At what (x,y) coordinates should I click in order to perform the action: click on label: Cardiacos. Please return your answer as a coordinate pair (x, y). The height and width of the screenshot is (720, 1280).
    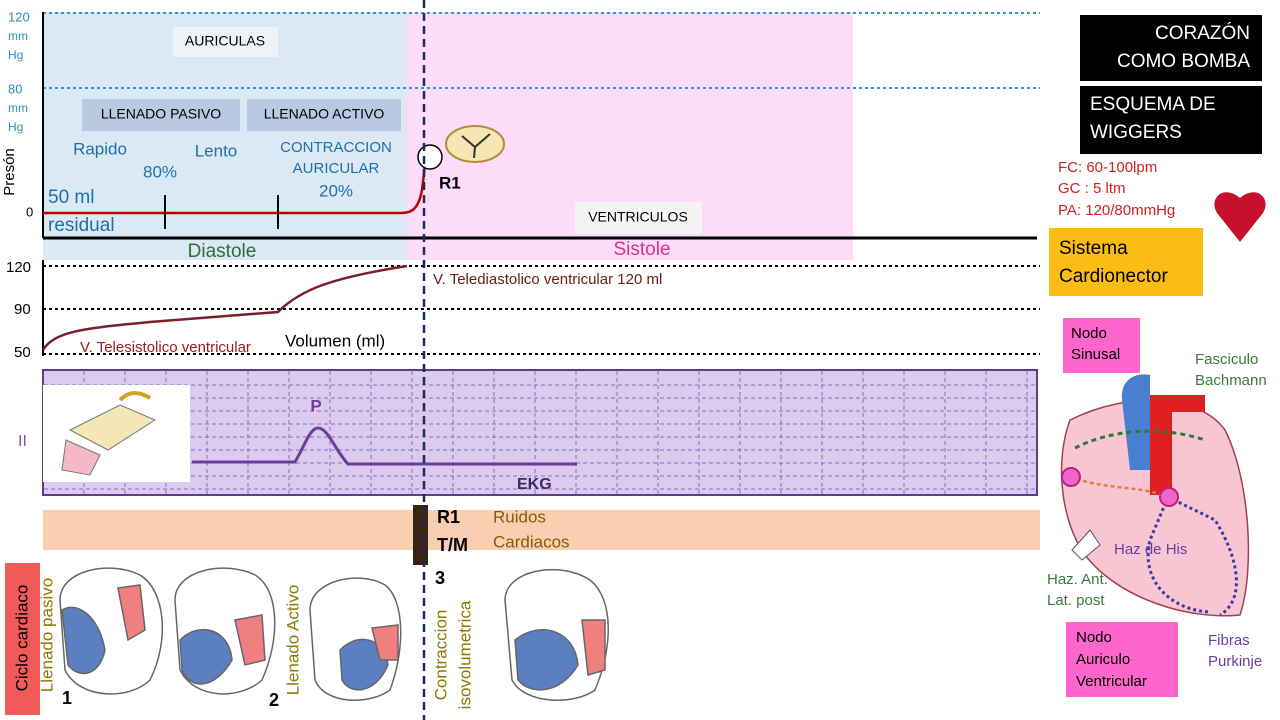
    Looking at the image, I should click on (531, 541).